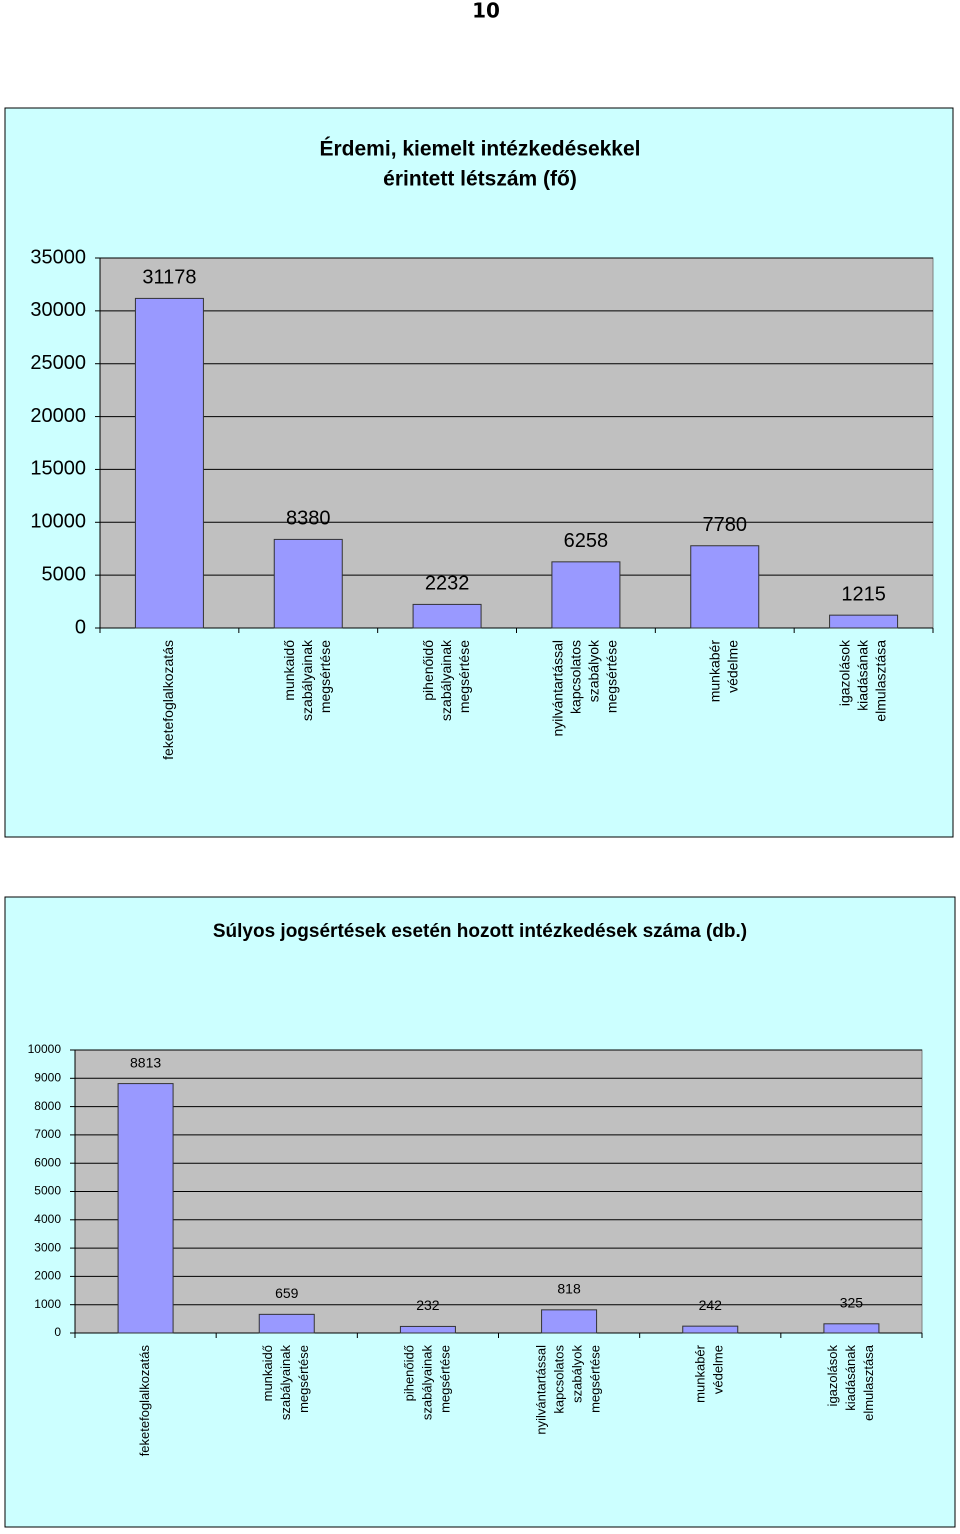 The image size is (960, 1534). What do you see at coordinates (863, 594) in the screenshot?
I see `value-label: 1215` at bounding box center [863, 594].